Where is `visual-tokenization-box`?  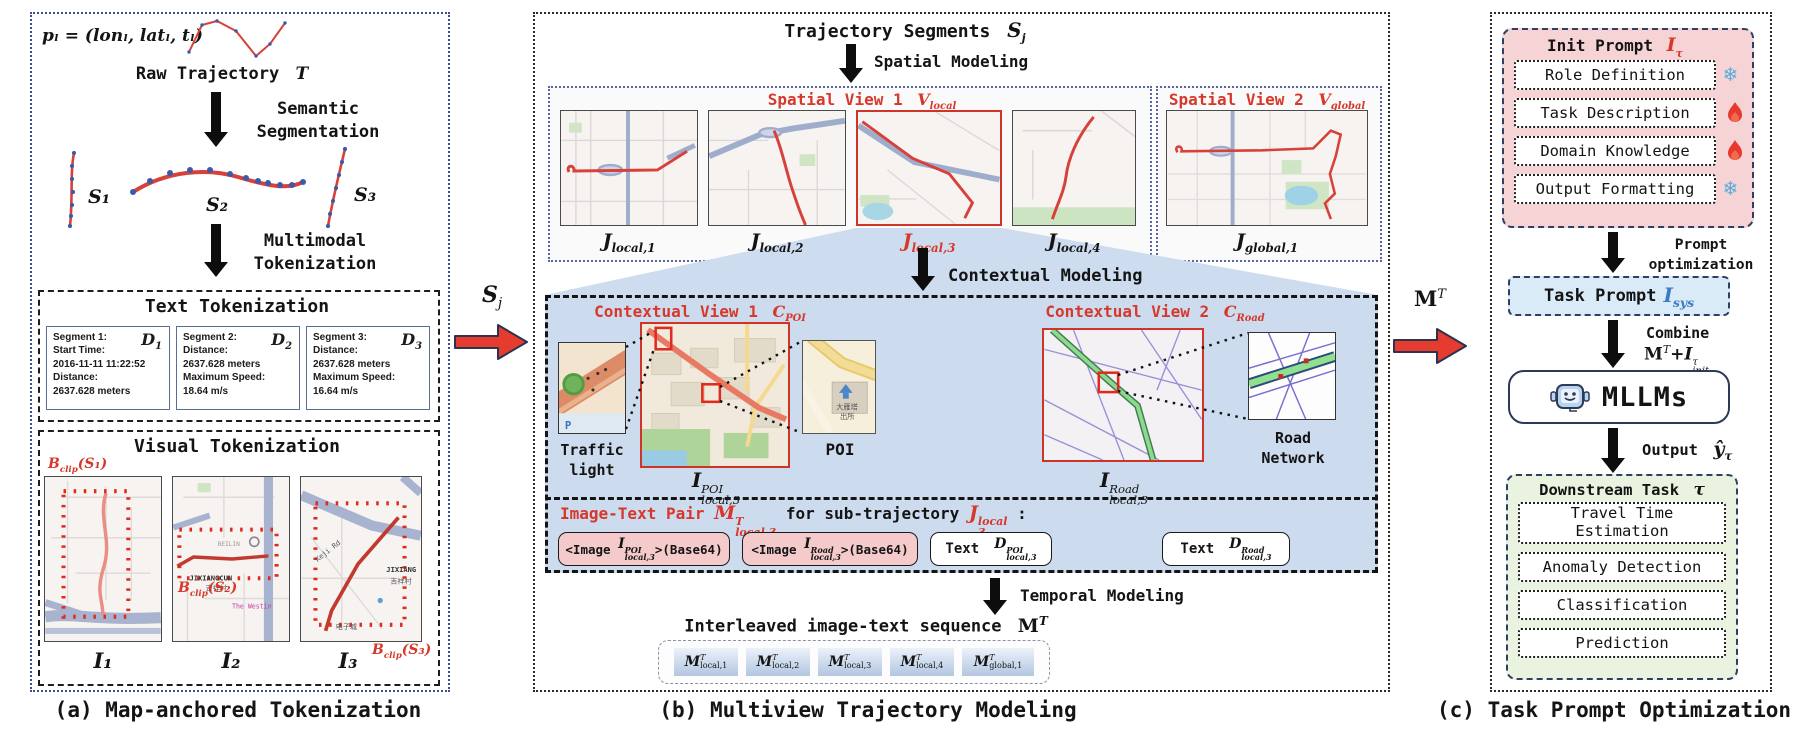 visual-tokenization-box is located at coordinates (239, 558).